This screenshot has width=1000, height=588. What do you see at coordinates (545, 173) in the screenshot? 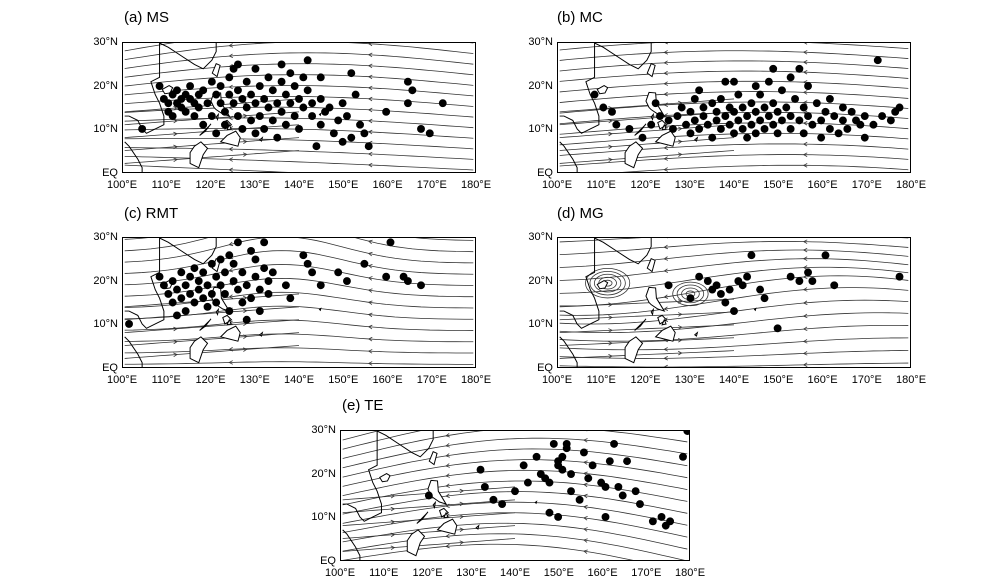
I see `lat-tick-label: EQ` at bounding box center [545, 173].